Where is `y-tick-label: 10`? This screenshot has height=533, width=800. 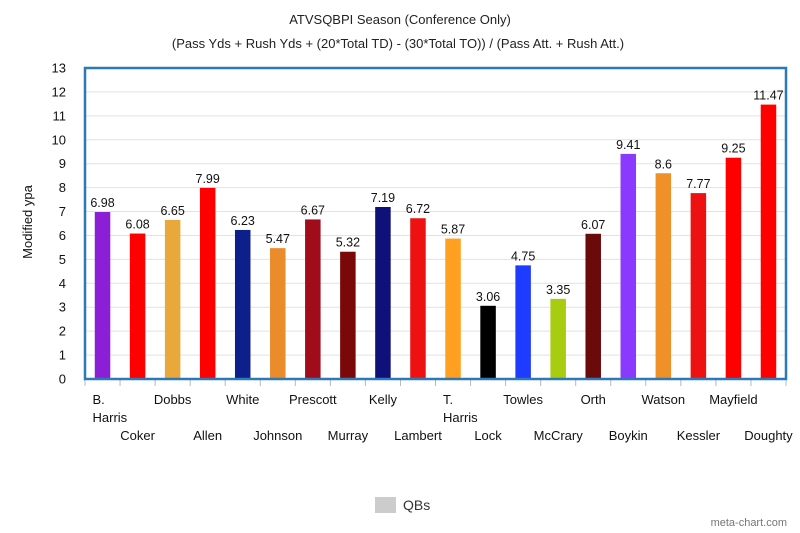 y-tick-label: 10 is located at coordinates (59, 139).